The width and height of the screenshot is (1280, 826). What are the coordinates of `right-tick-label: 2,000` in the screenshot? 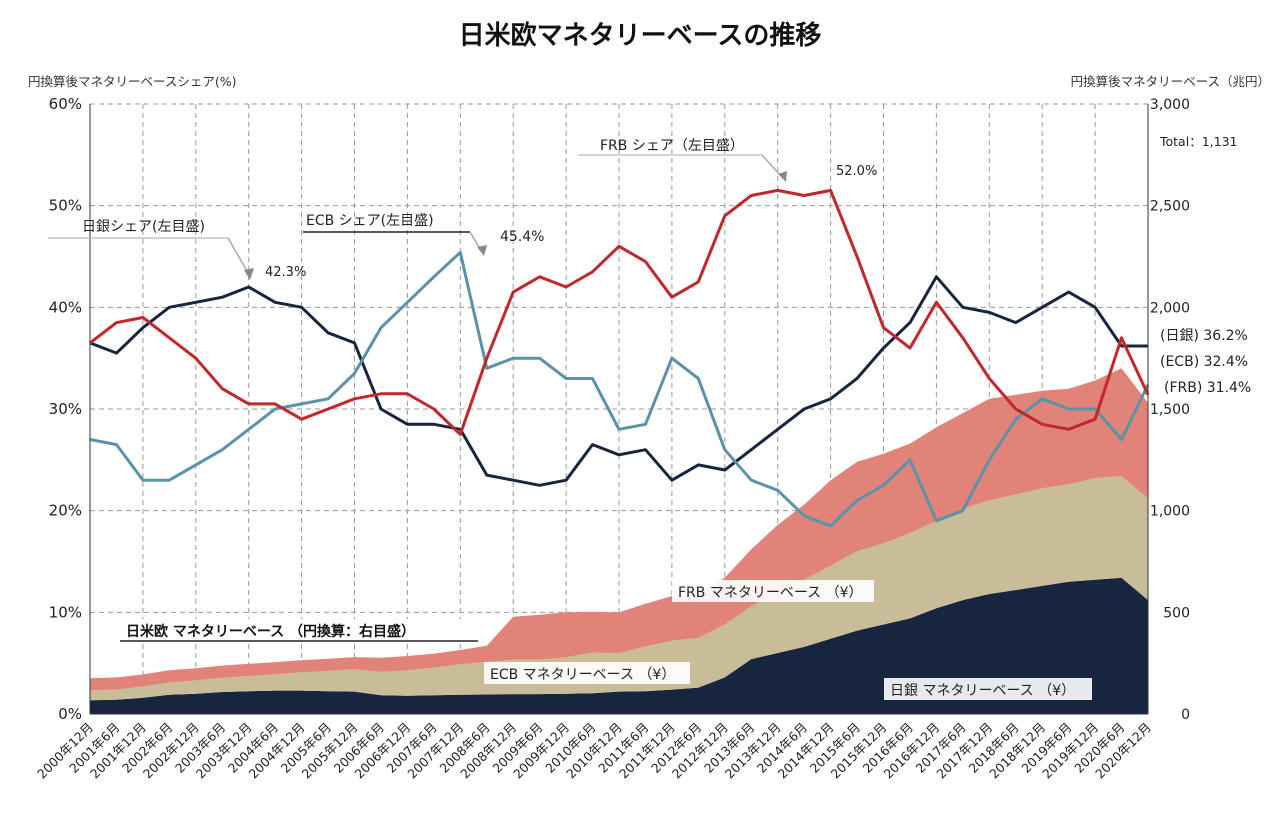 It's located at (1170, 308).